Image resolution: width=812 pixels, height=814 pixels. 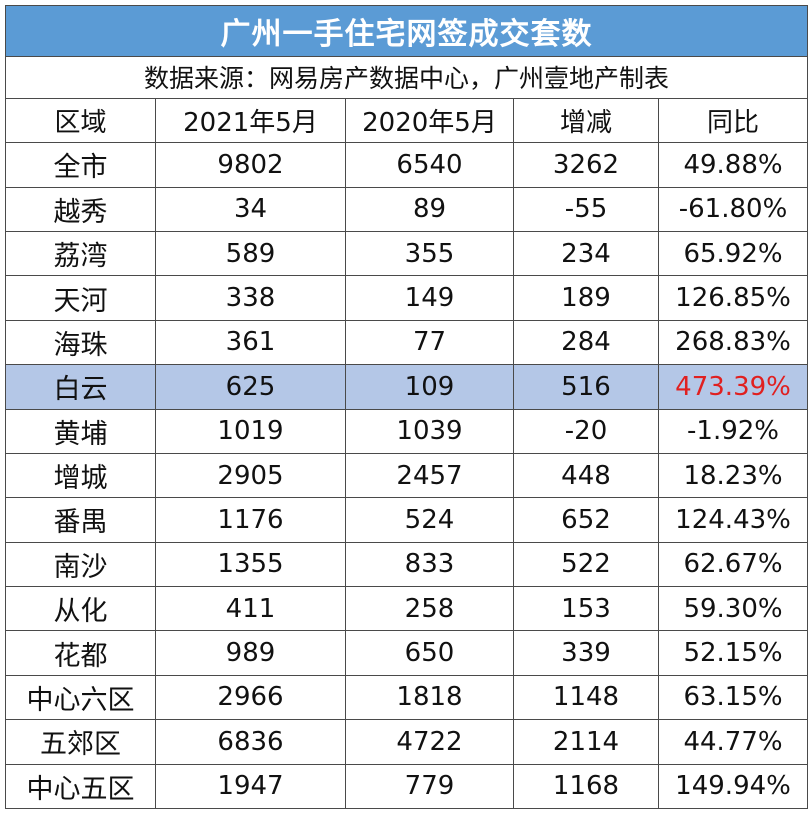 I want to click on may-2021-cell: 1355, so click(x=250, y=564).